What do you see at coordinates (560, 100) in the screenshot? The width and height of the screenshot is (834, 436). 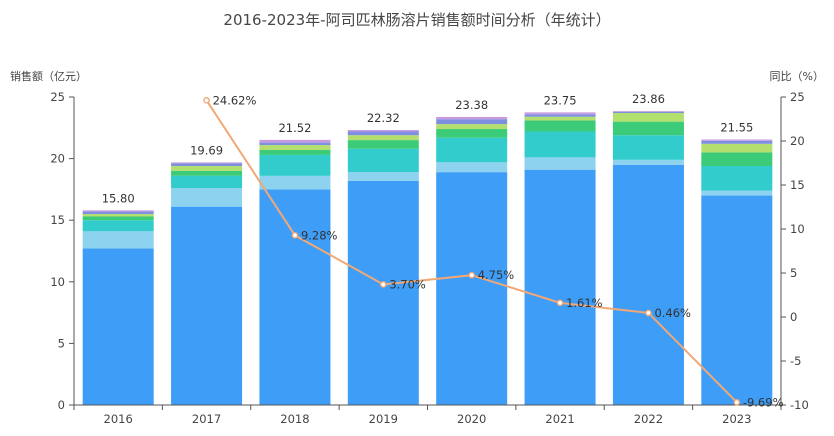 I see `bar-total-label: 23.75` at bounding box center [560, 100].